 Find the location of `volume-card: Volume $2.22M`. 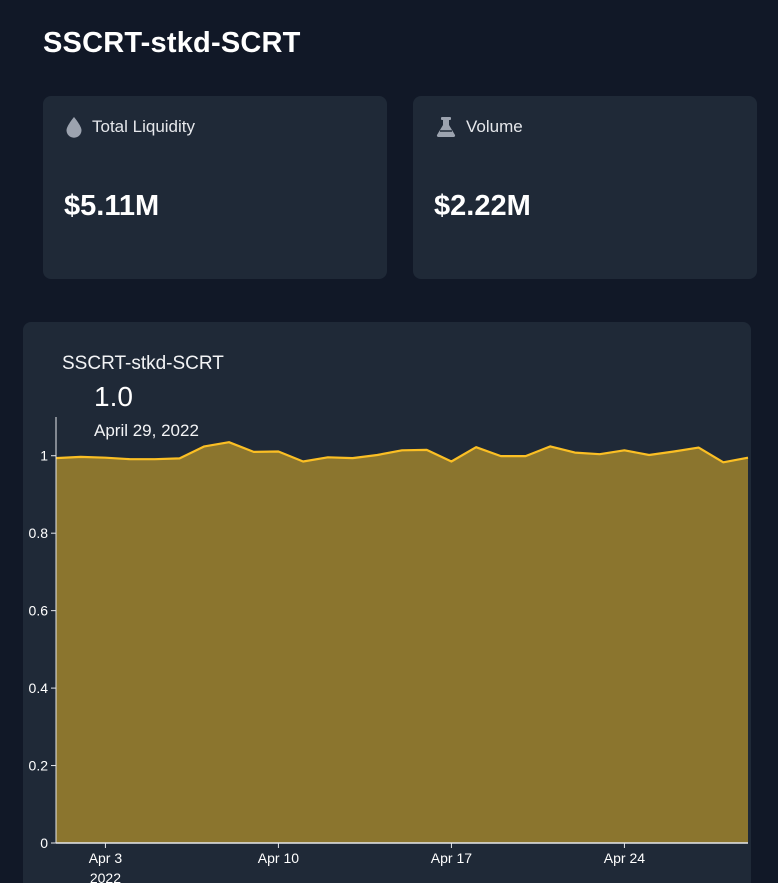

volume-card: Volume $2.22M is located at coordinates (585, 187).